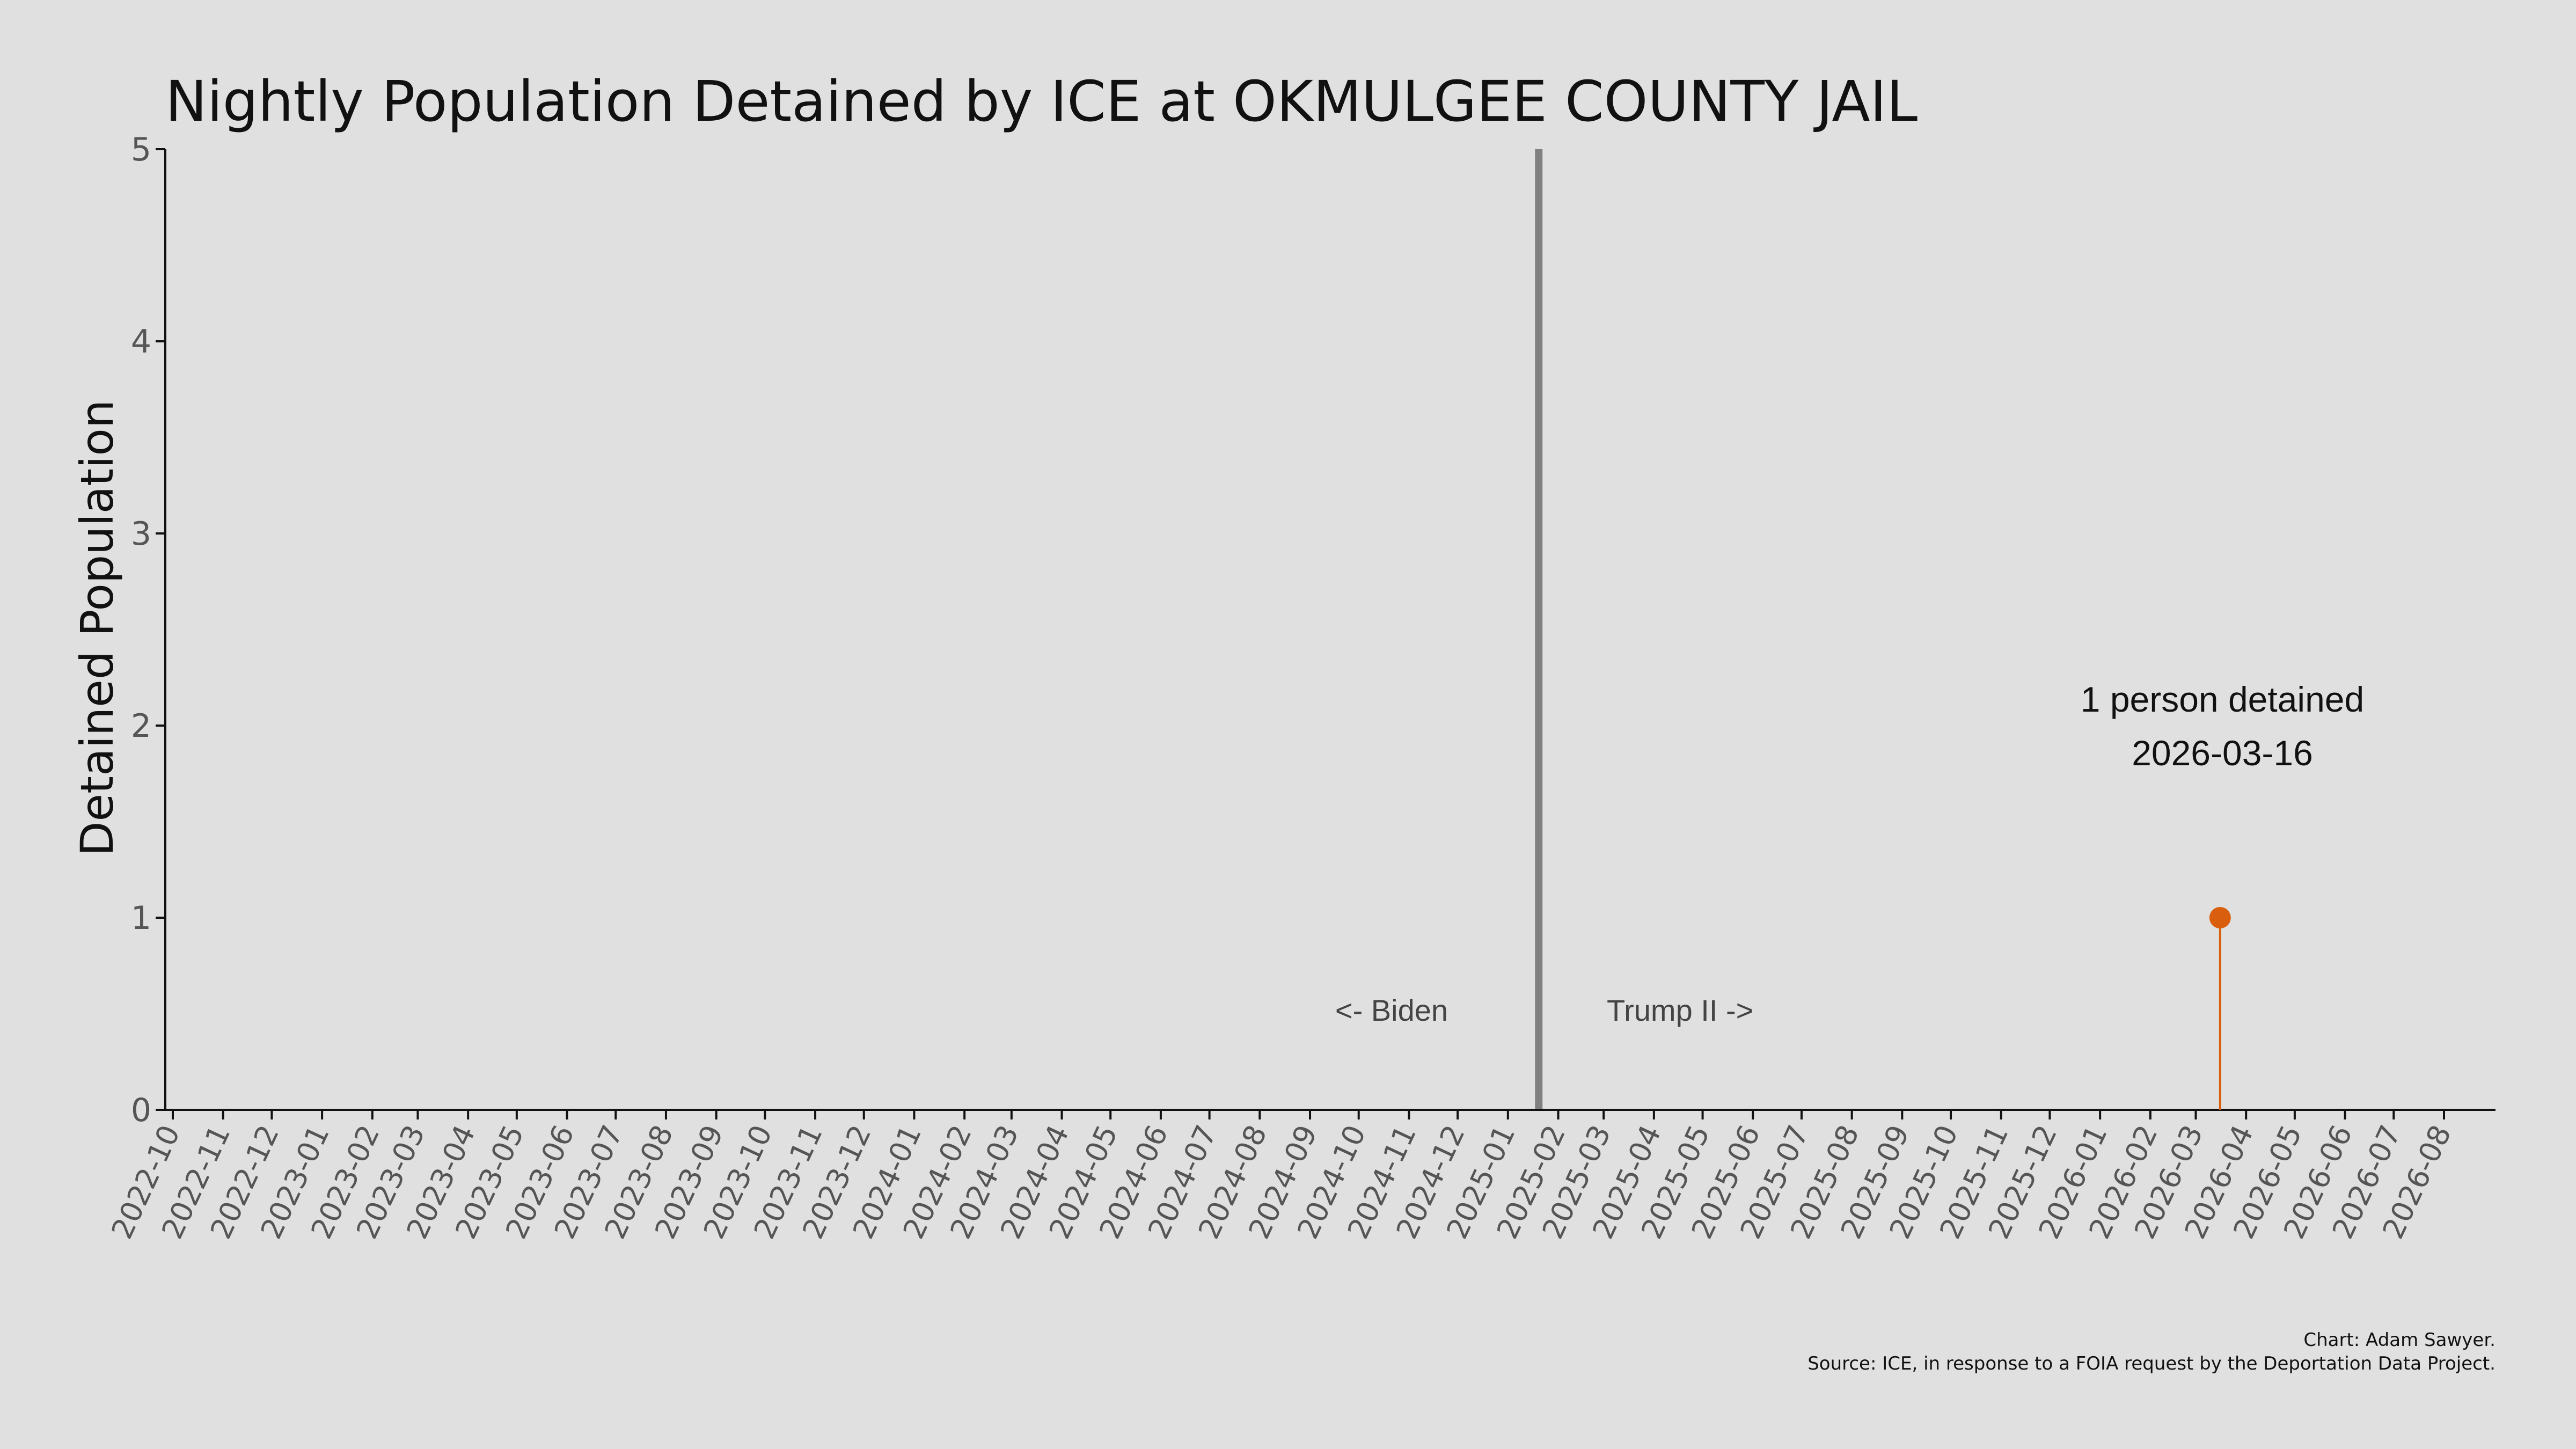 Image resolution: width=2576 pixels, height=1449 pixels. Describe the element at coordinates (148, 630) in the screenshot. I see `y-ticks: 0 1 2 3 4 5` at that location.